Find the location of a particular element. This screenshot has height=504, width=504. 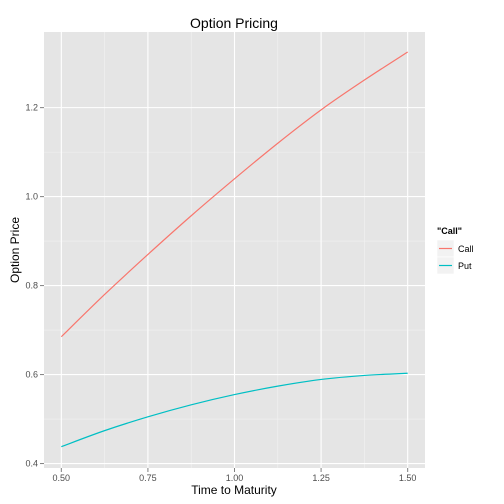

legend-label-put: Put is located at coordinates (465, 266).